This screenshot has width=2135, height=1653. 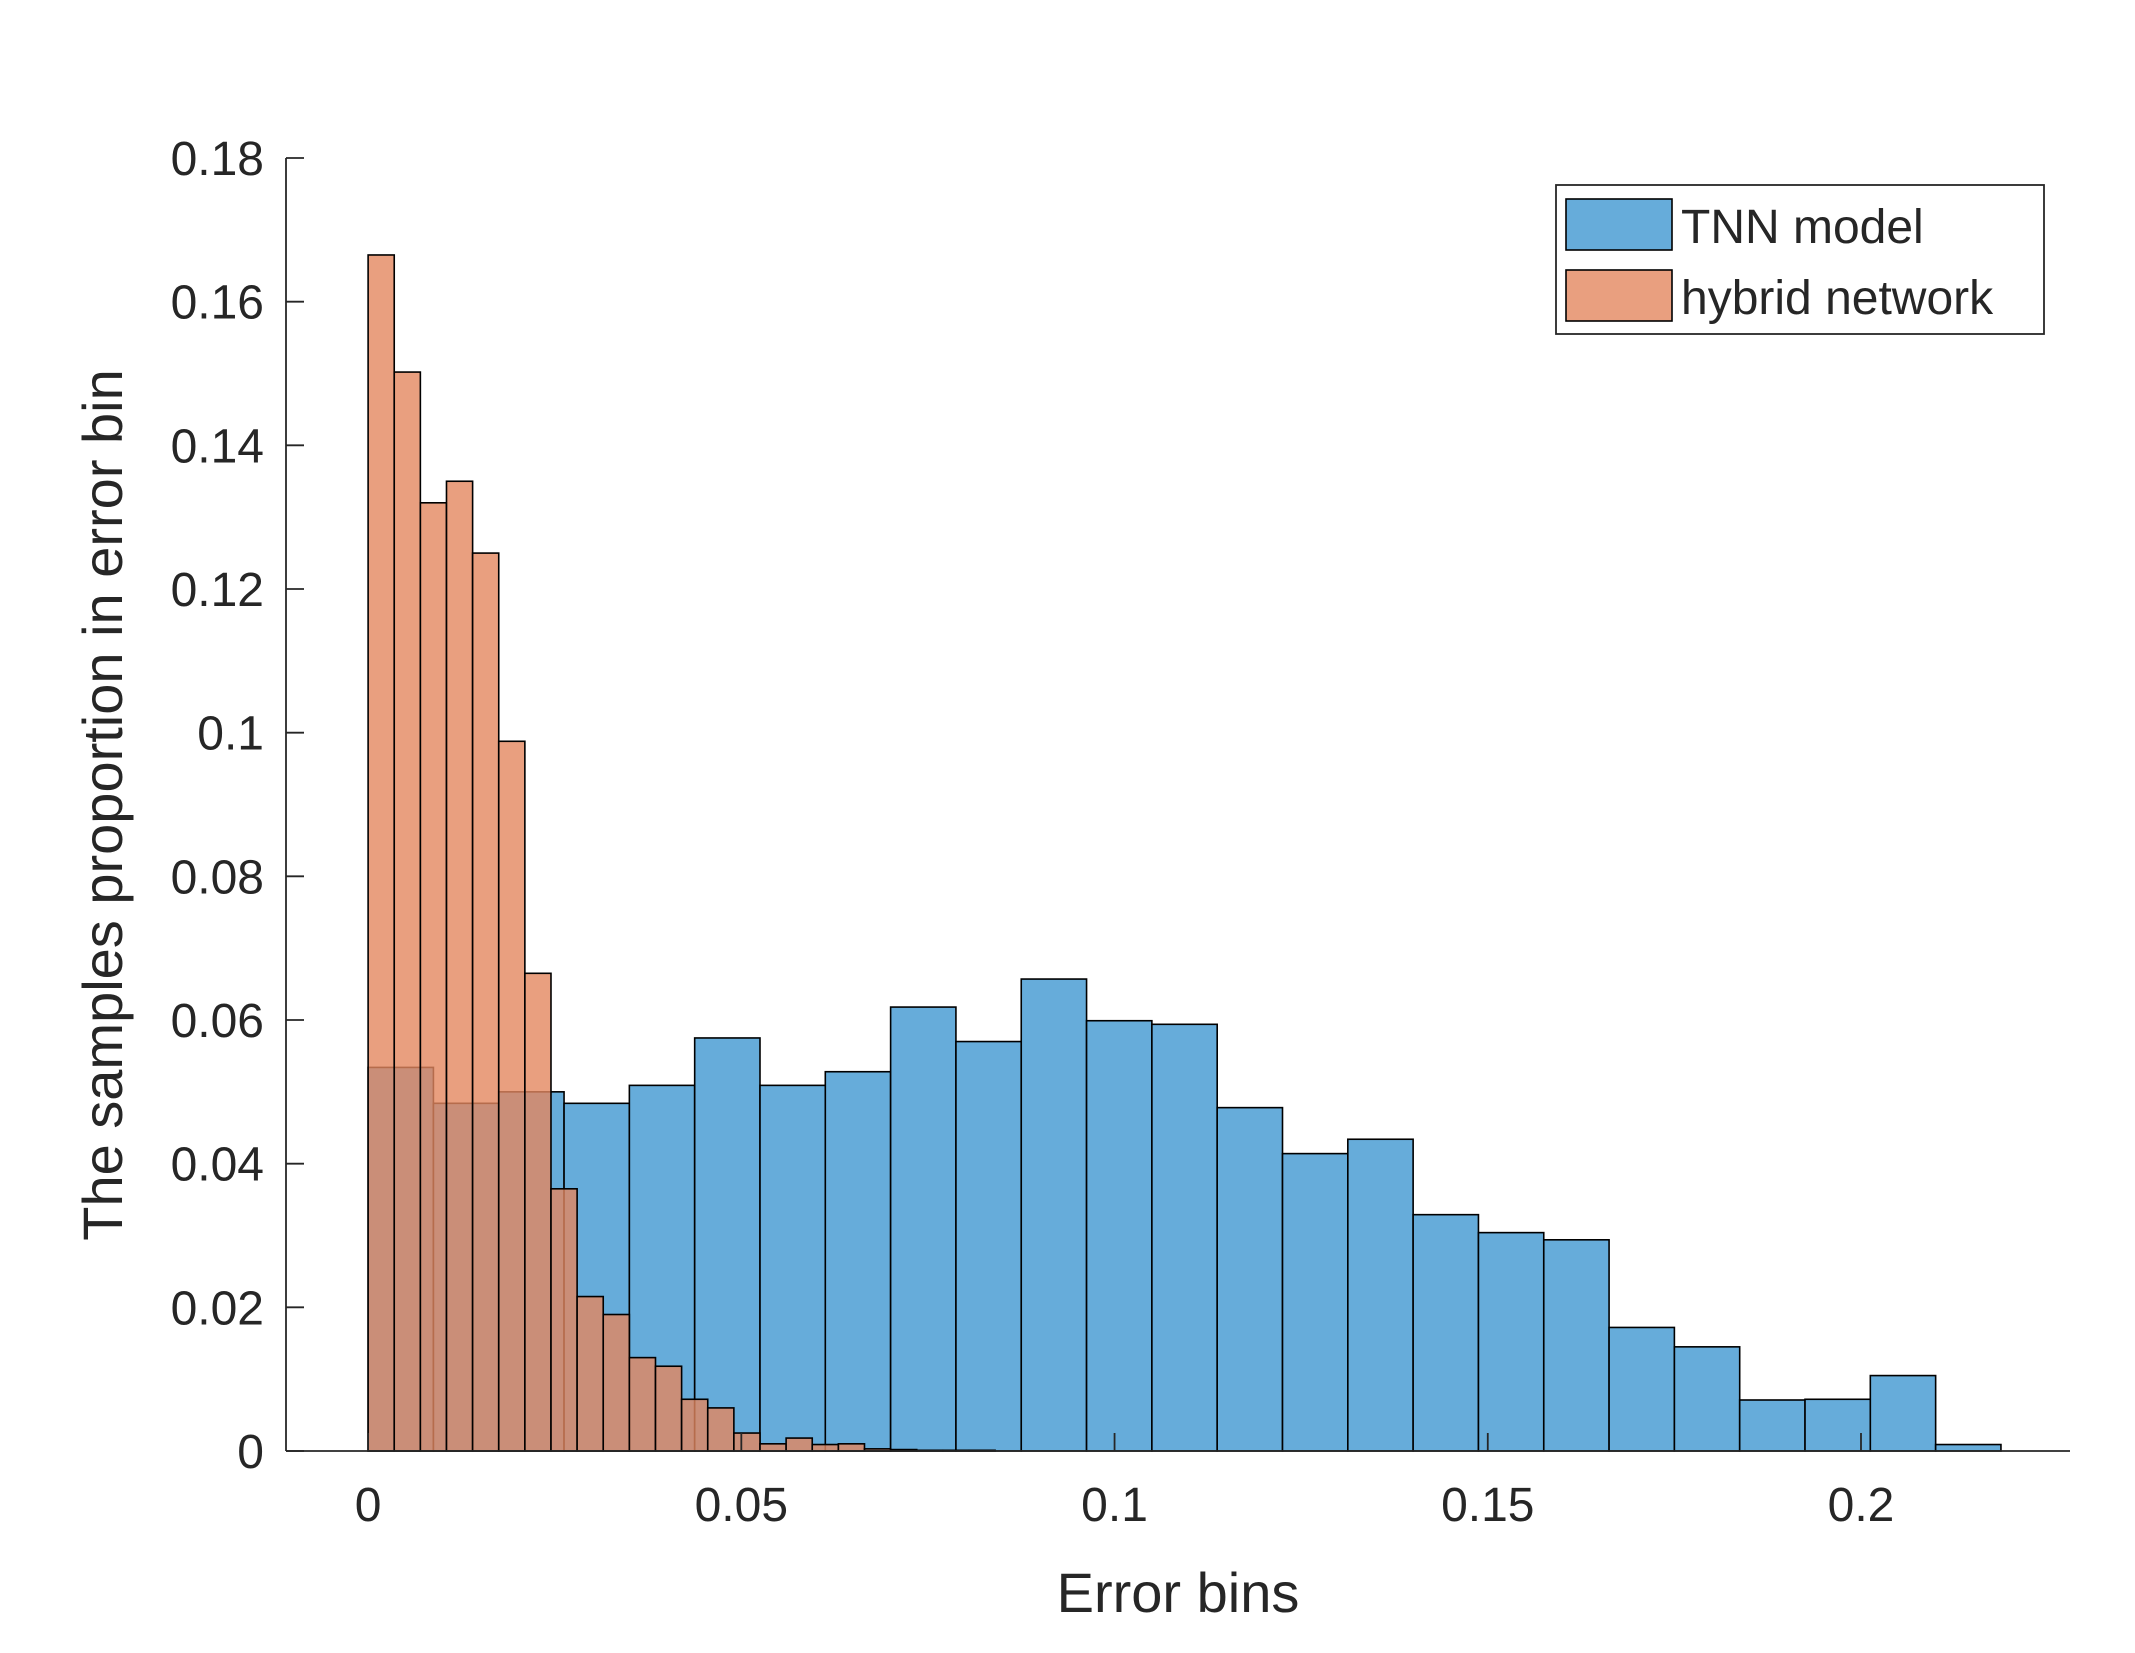 I want to click on x-tick-label: 0.15, so click(x=1487, y=1505).